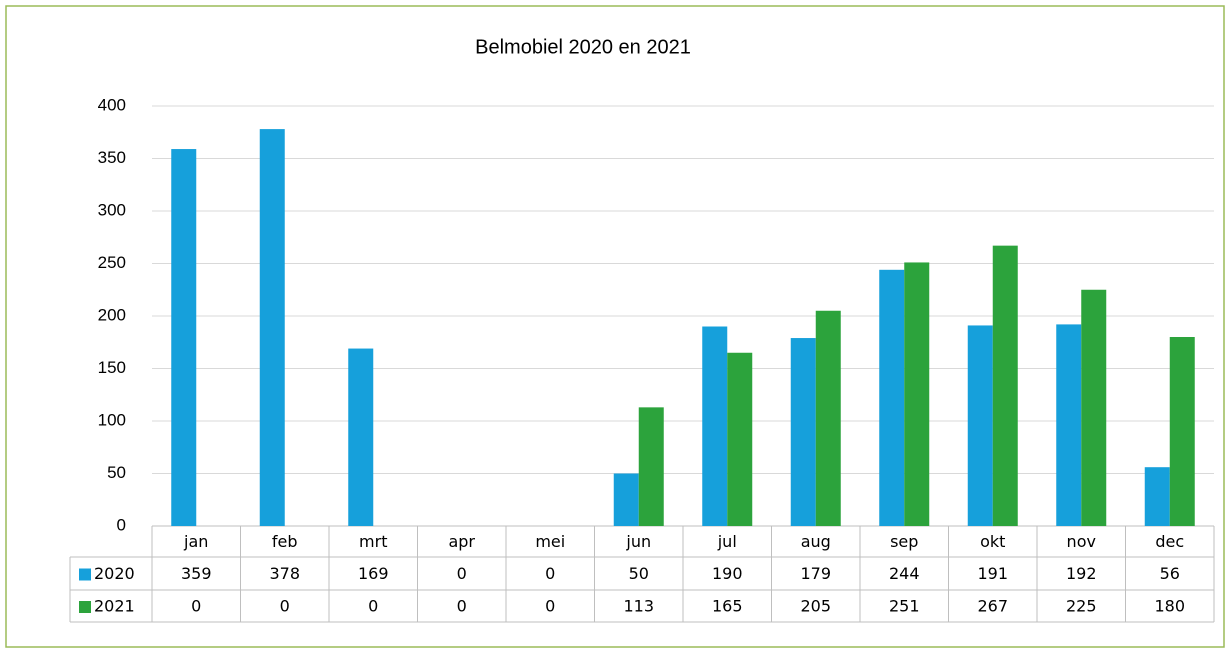  Describe the element at coordinates (638, 606) in the screenshot. I see `table-value: 113` at that location.